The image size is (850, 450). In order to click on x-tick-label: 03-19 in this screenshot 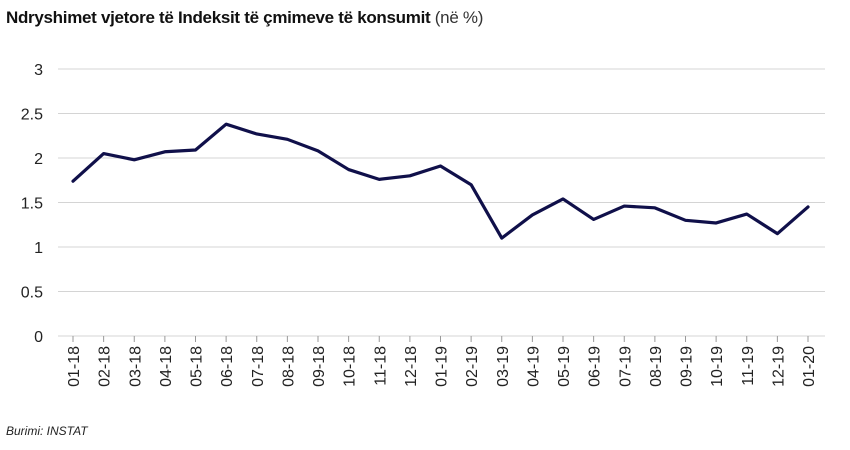, I will do `click(503, 366)`.